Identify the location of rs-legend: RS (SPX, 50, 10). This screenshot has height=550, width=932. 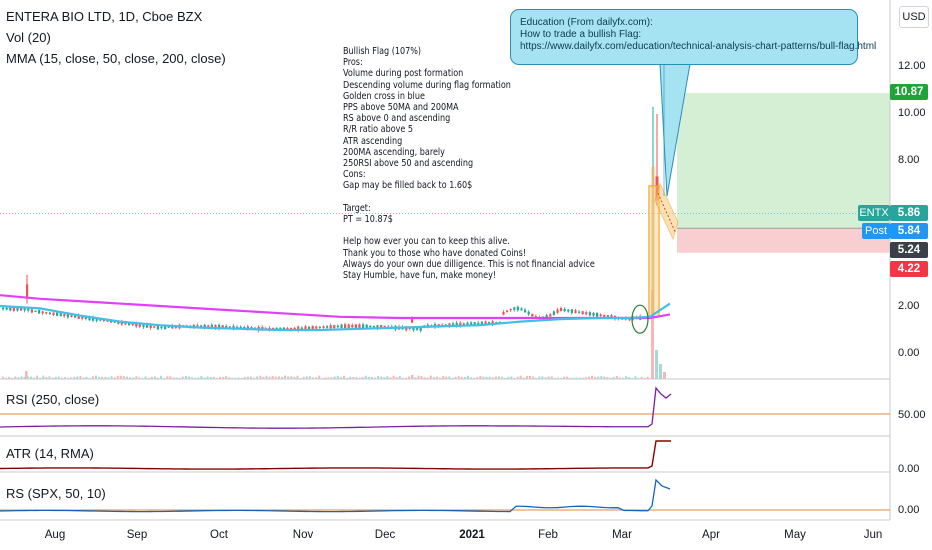
(56, 493).